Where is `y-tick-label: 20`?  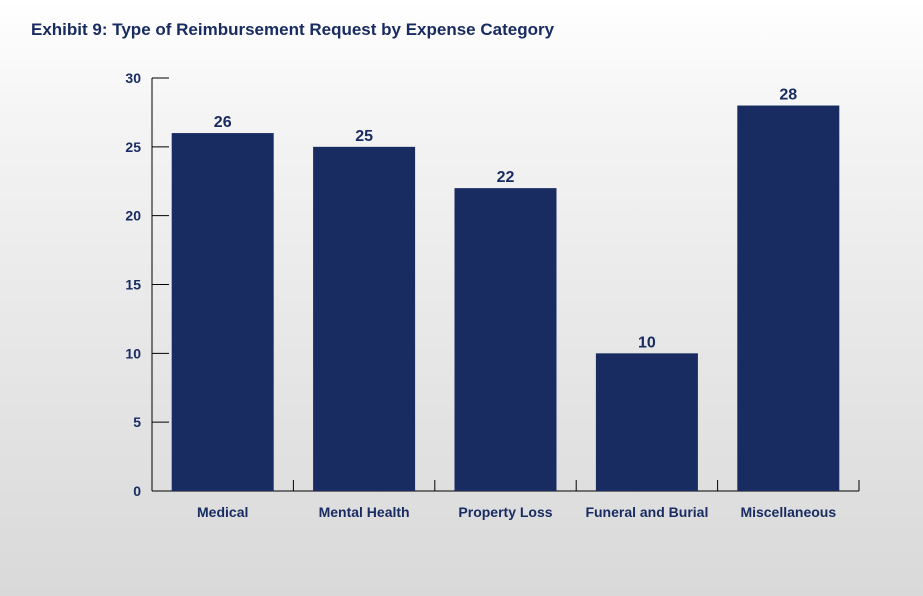 y-tick-label: 20 is located at coordinates (133, 216).